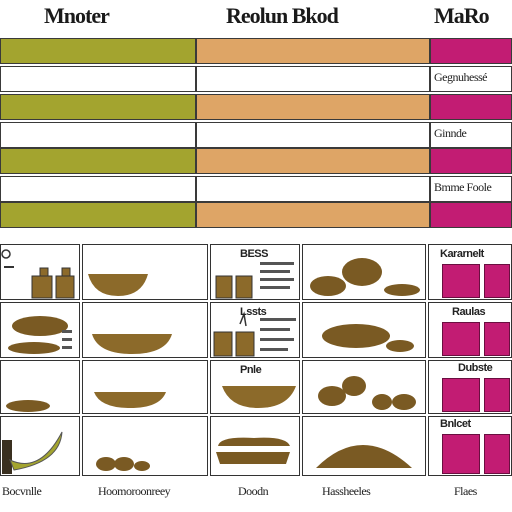  Describe the element at coordinates (346, 491) in the screenshot. I see `footer-label-4: Hassheeles` at that location.